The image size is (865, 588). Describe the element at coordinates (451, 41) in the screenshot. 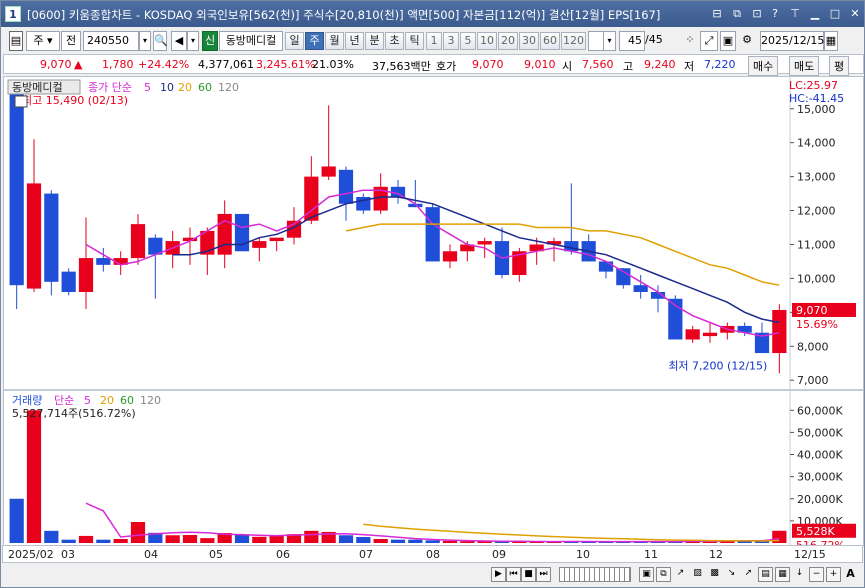

I see `interval-3-button: 3` at that location.